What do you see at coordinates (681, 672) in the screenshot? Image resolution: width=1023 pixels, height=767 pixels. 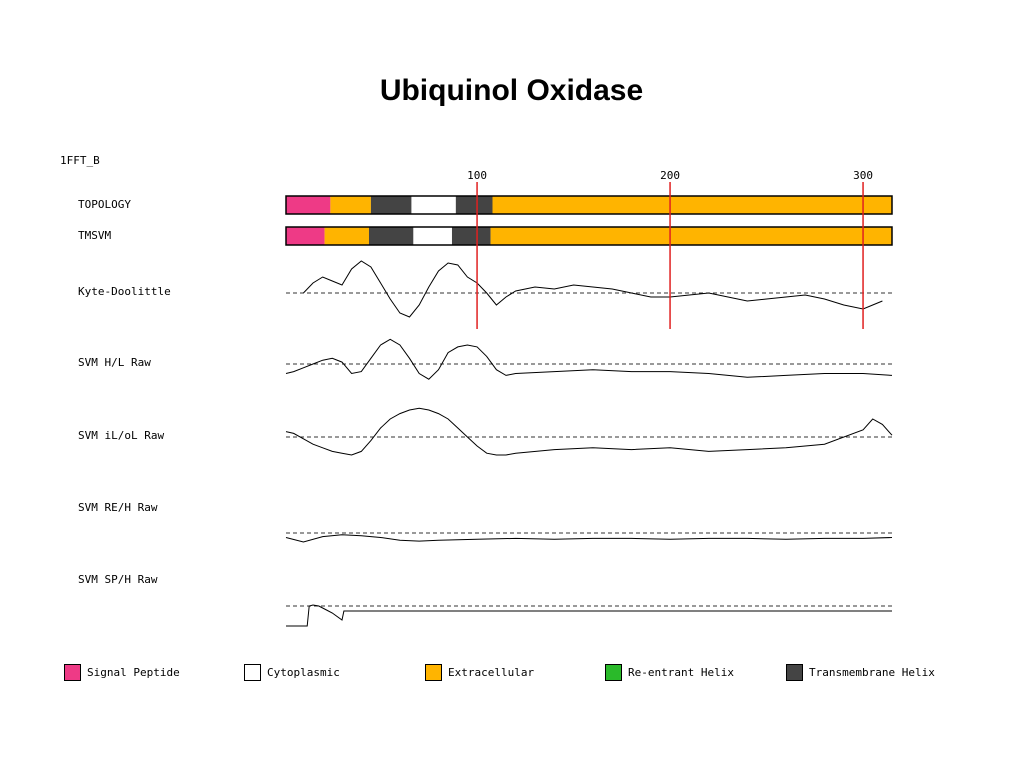 I see `legend-label: Re-entrant Helix` at bounding box center [681, 672].